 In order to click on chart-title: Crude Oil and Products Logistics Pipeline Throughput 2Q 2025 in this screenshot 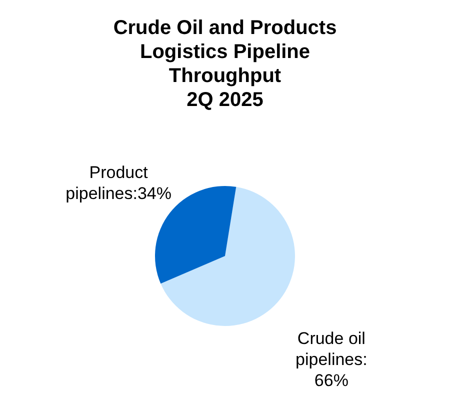, I will do `click(225, 64)`.